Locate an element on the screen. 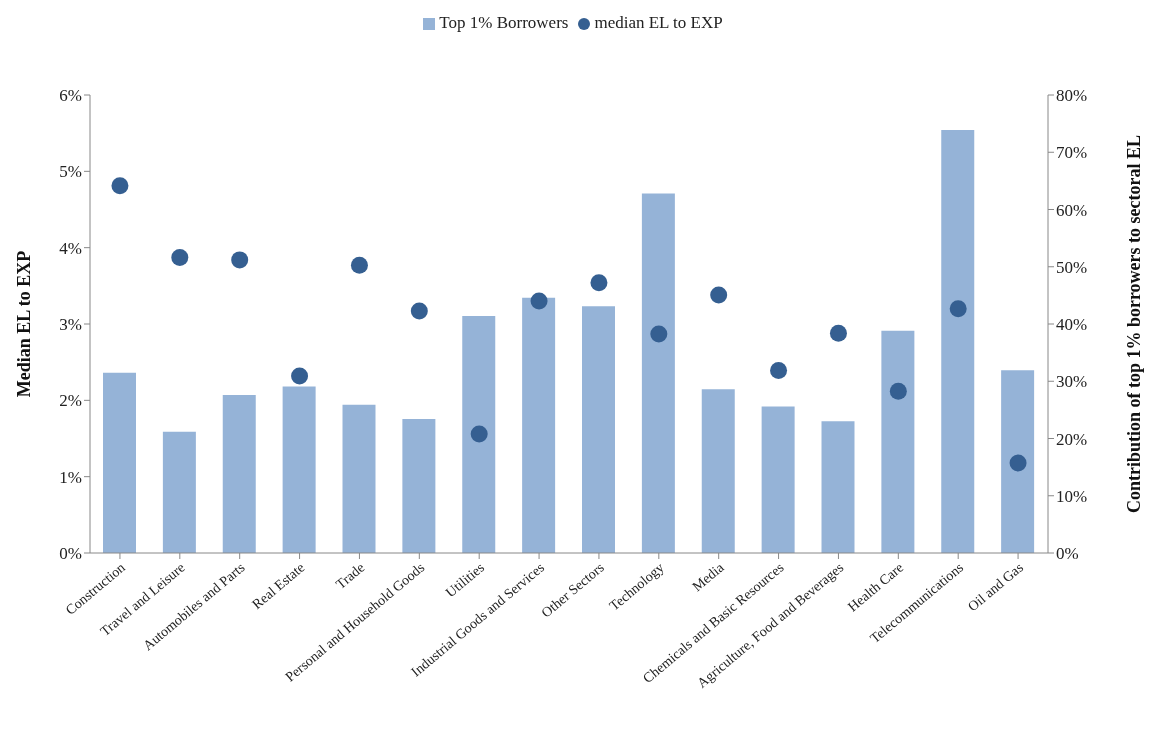 The width and height of the screenshot is (1155, 749). legend-label: Top 1% Borrowers is located at coordinates (504, 22).